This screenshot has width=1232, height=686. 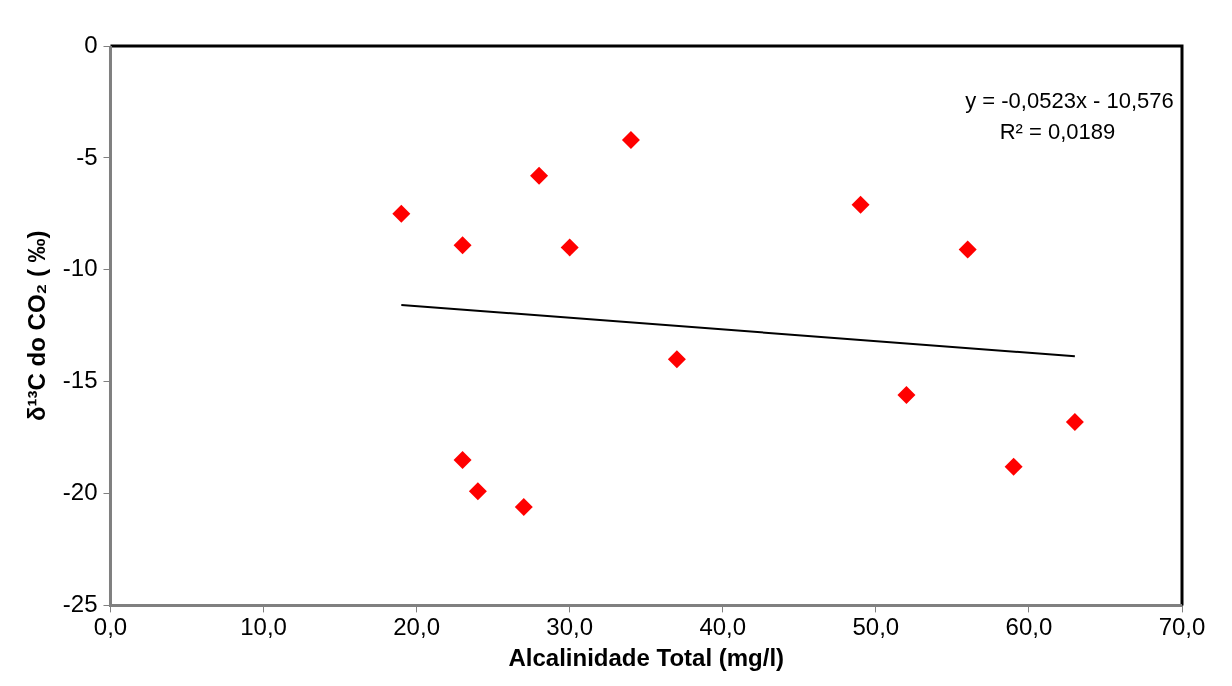 I want to click on x-tick-label: 10,0, so click(x=263, y=627).